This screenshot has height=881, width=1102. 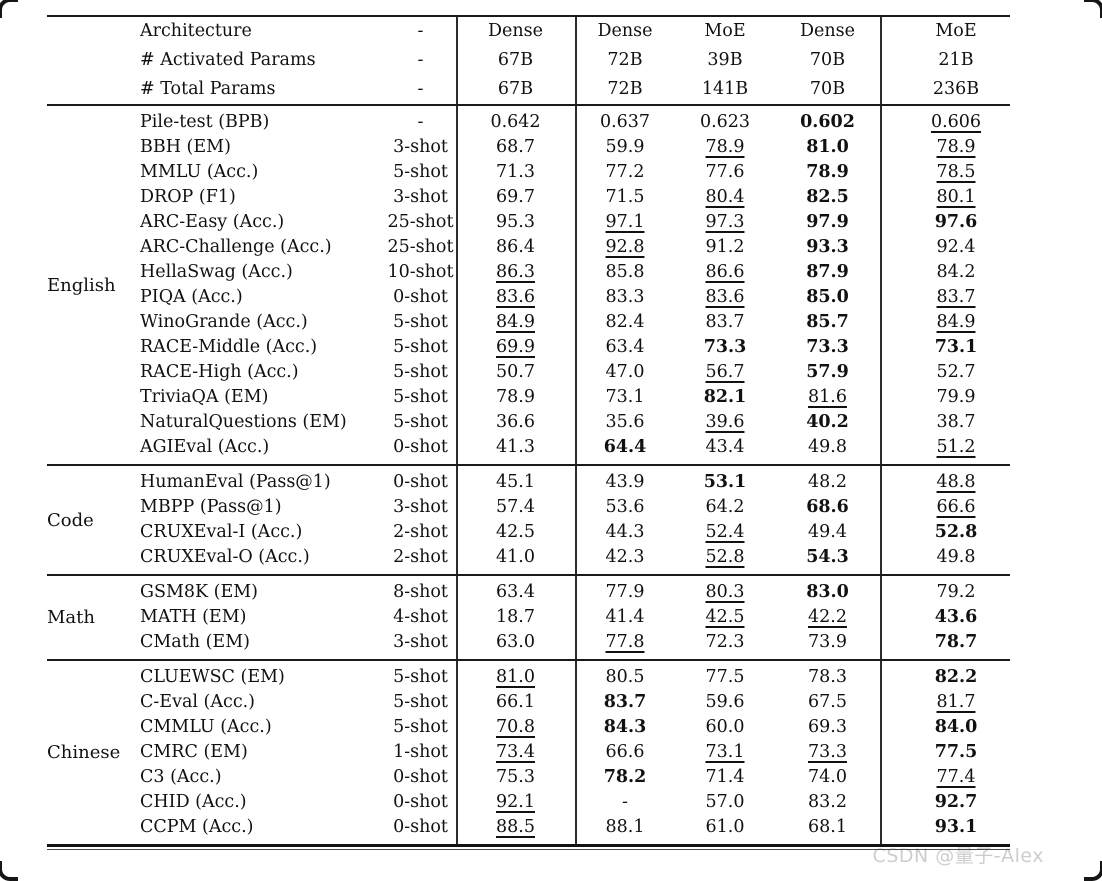 I want to click on benchmark-name: ARC-Challenge (Acc.), so click(x=236, y=247).